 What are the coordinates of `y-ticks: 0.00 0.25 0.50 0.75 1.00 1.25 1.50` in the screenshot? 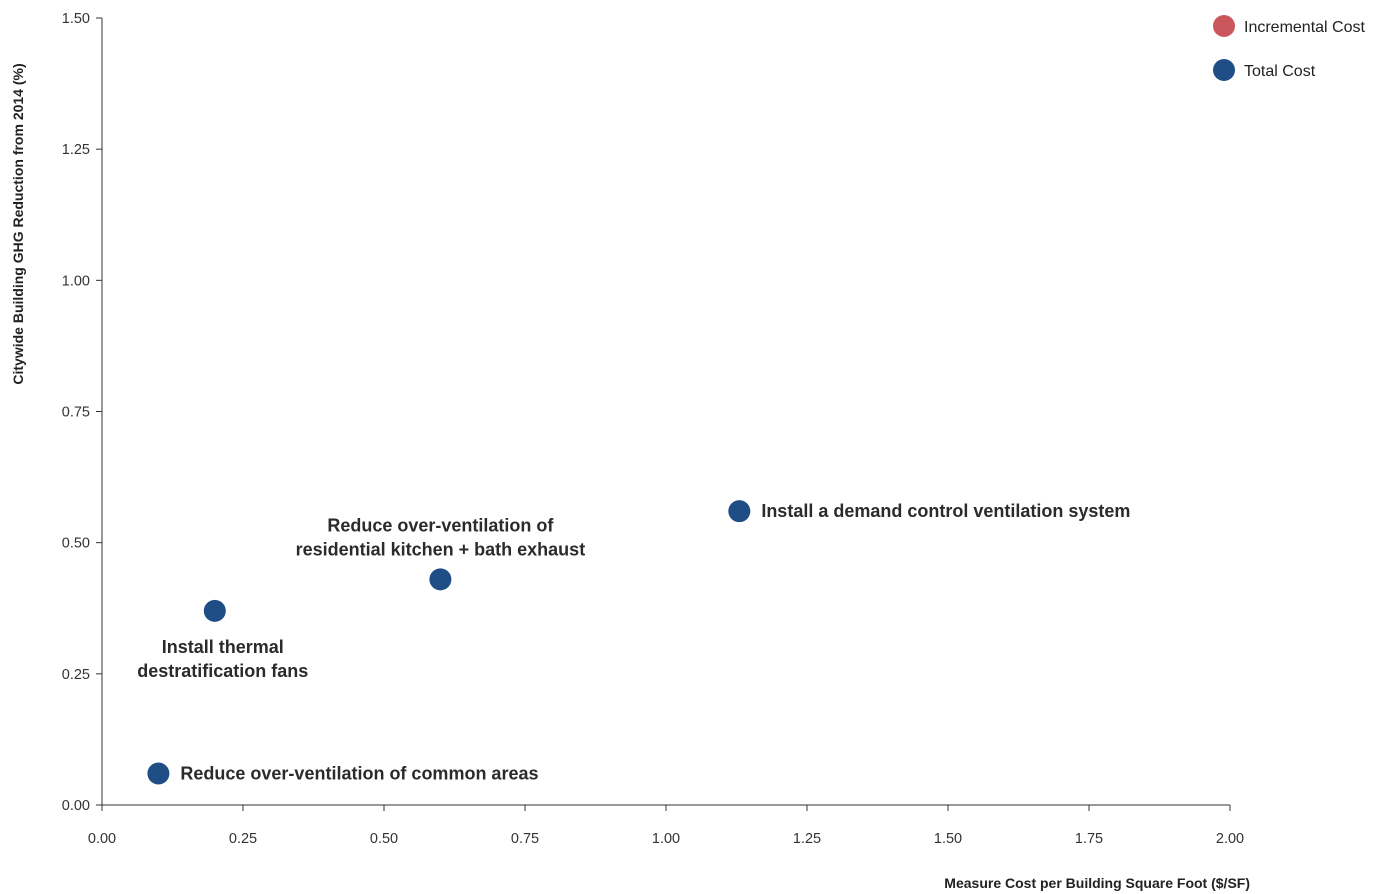 It's located at (82, 412).